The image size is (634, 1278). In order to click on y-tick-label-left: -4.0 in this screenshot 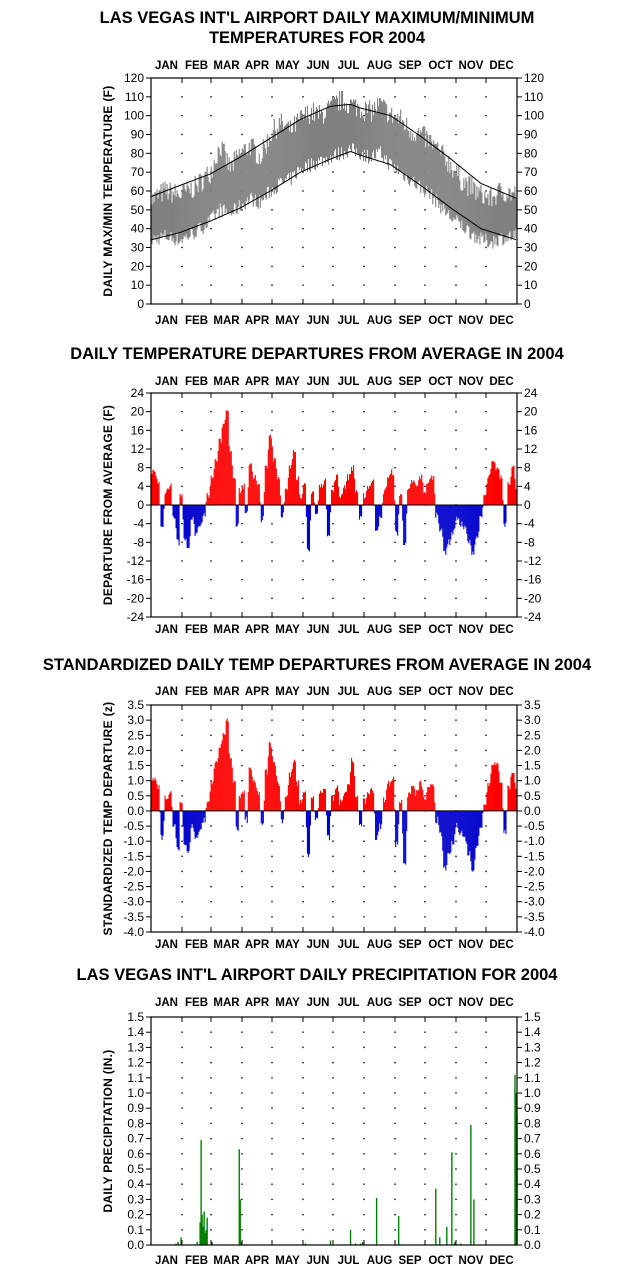, I will do `click(133, 932)`.